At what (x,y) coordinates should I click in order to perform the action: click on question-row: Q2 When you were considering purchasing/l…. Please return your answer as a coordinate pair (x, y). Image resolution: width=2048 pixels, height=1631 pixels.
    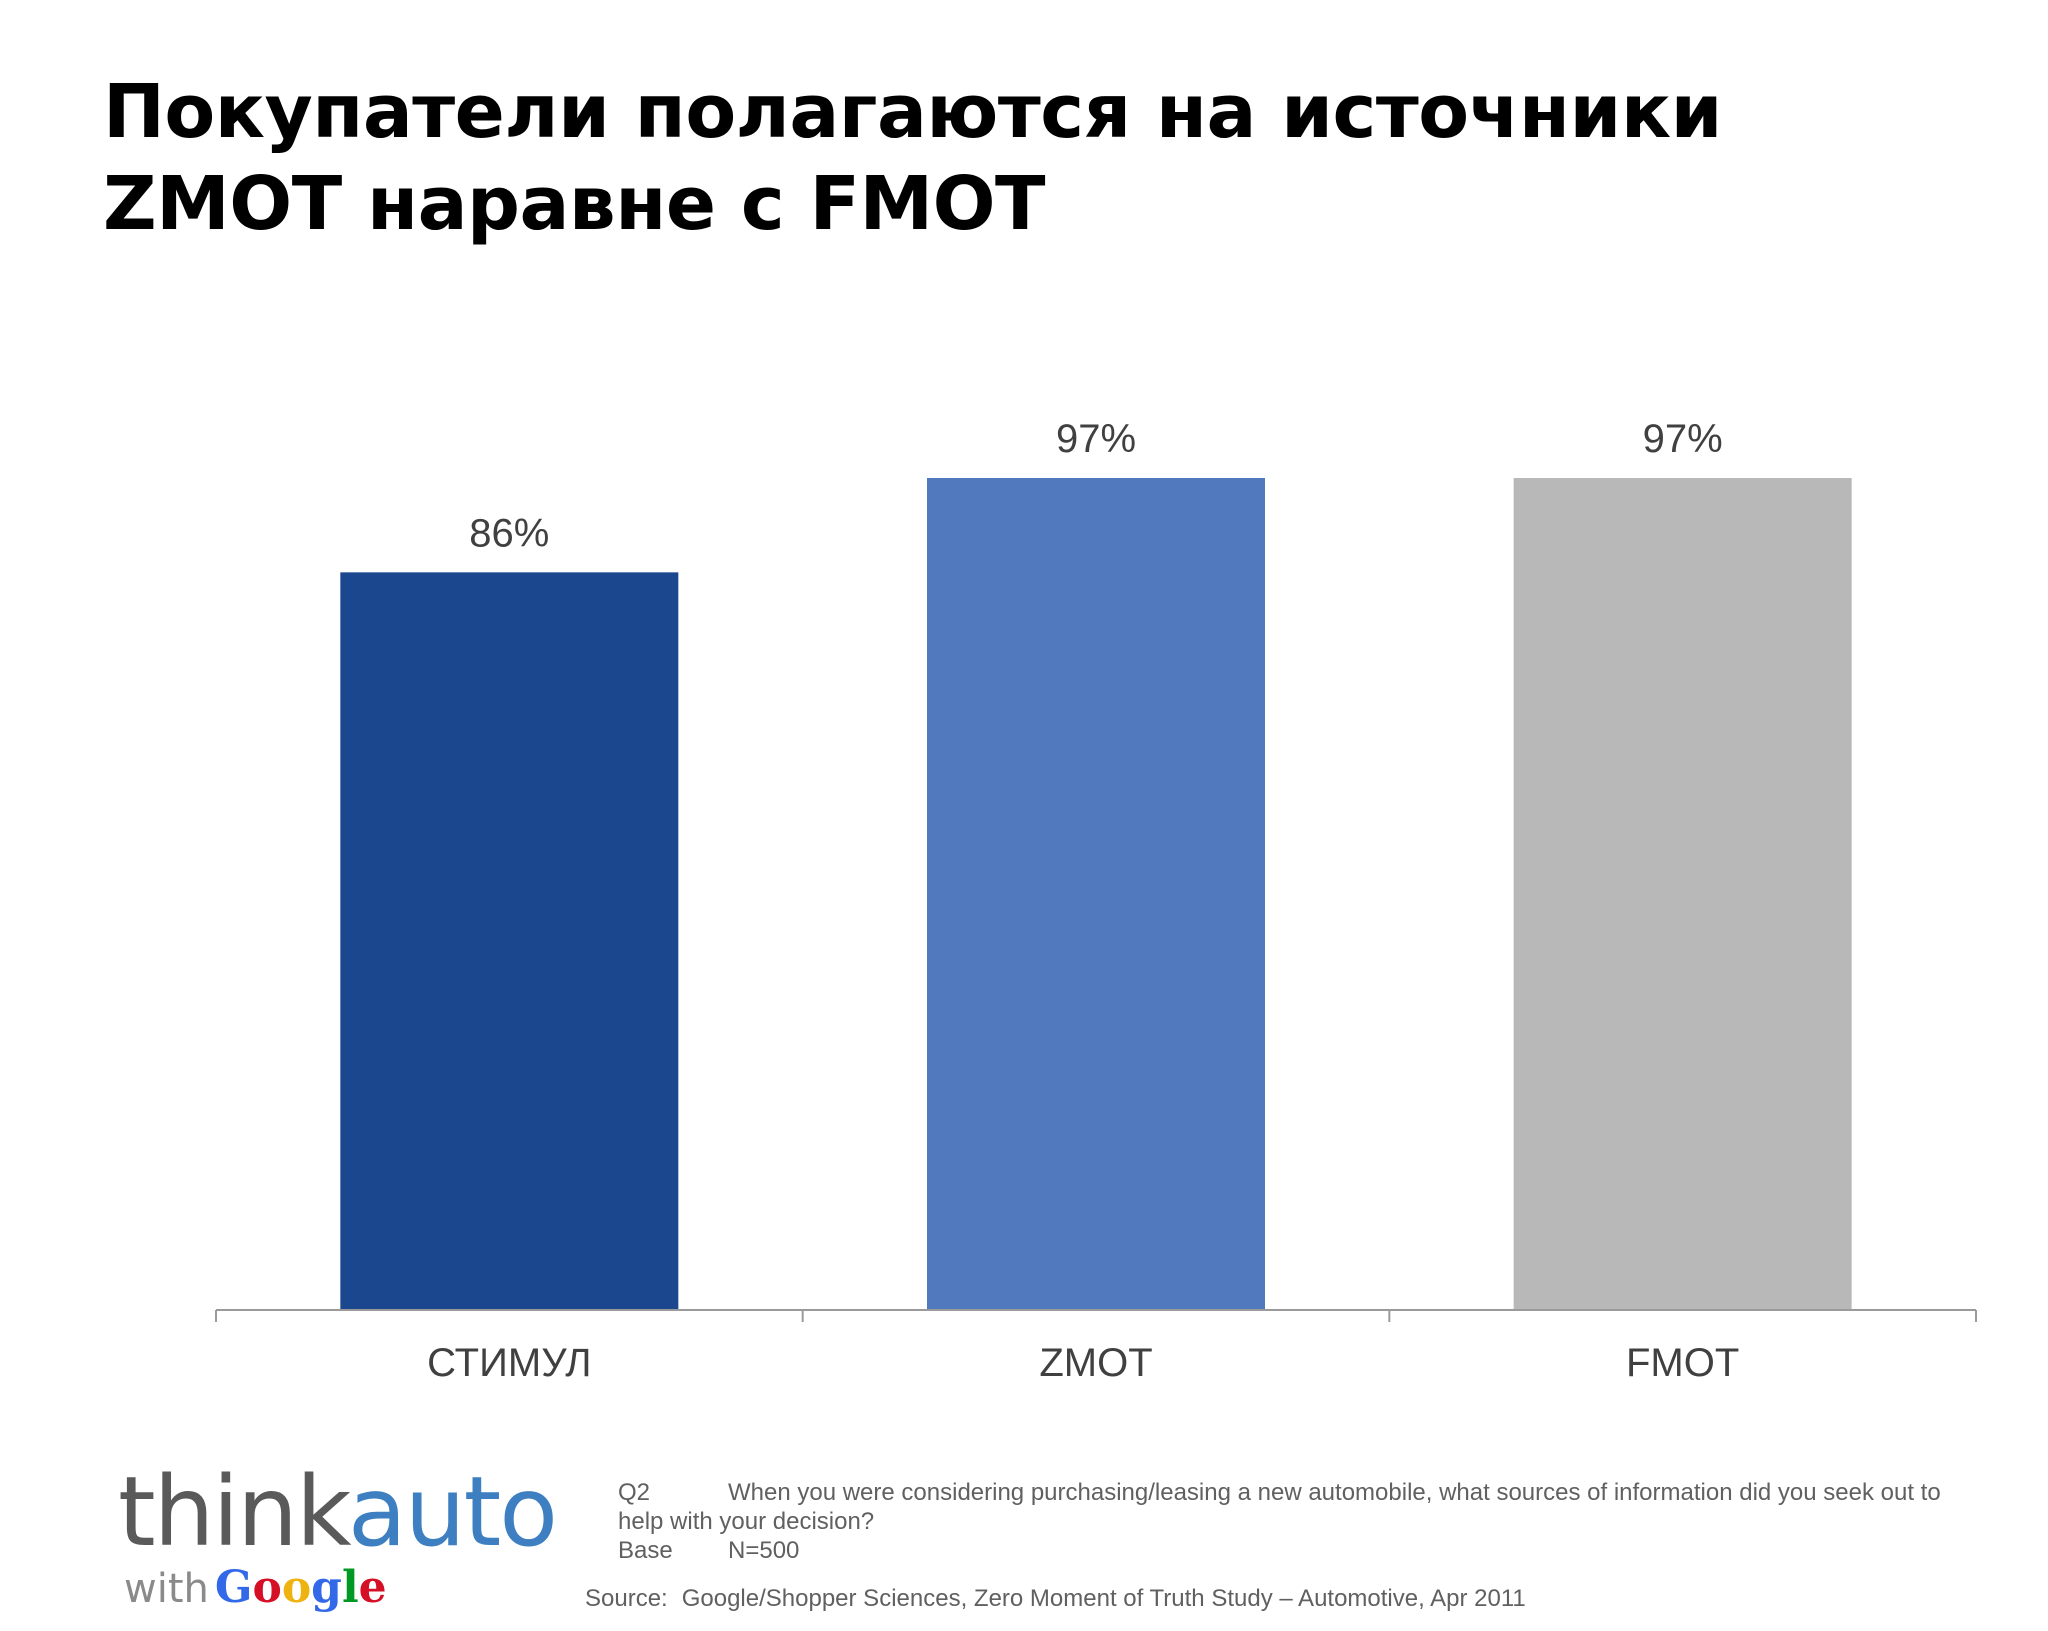
    Looking at the image, I should click on (1288, 1507).